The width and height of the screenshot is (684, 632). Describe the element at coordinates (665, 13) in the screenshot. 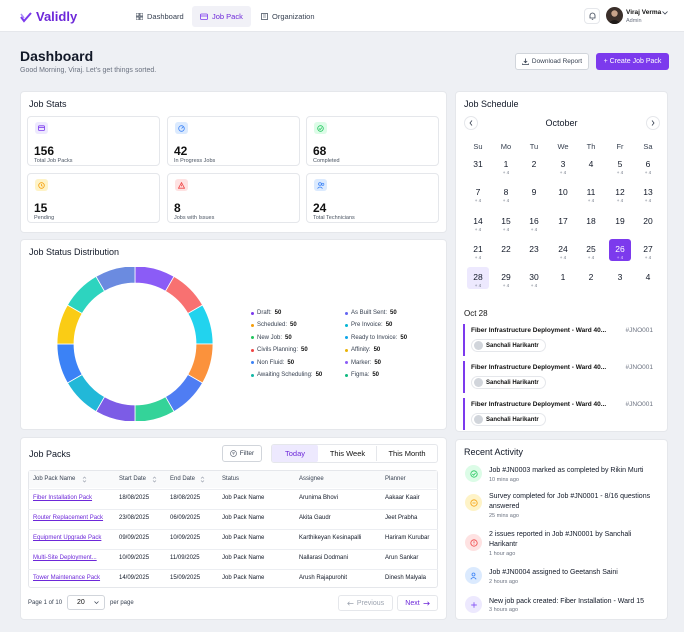

I see `chevron-down-icon` at that location.